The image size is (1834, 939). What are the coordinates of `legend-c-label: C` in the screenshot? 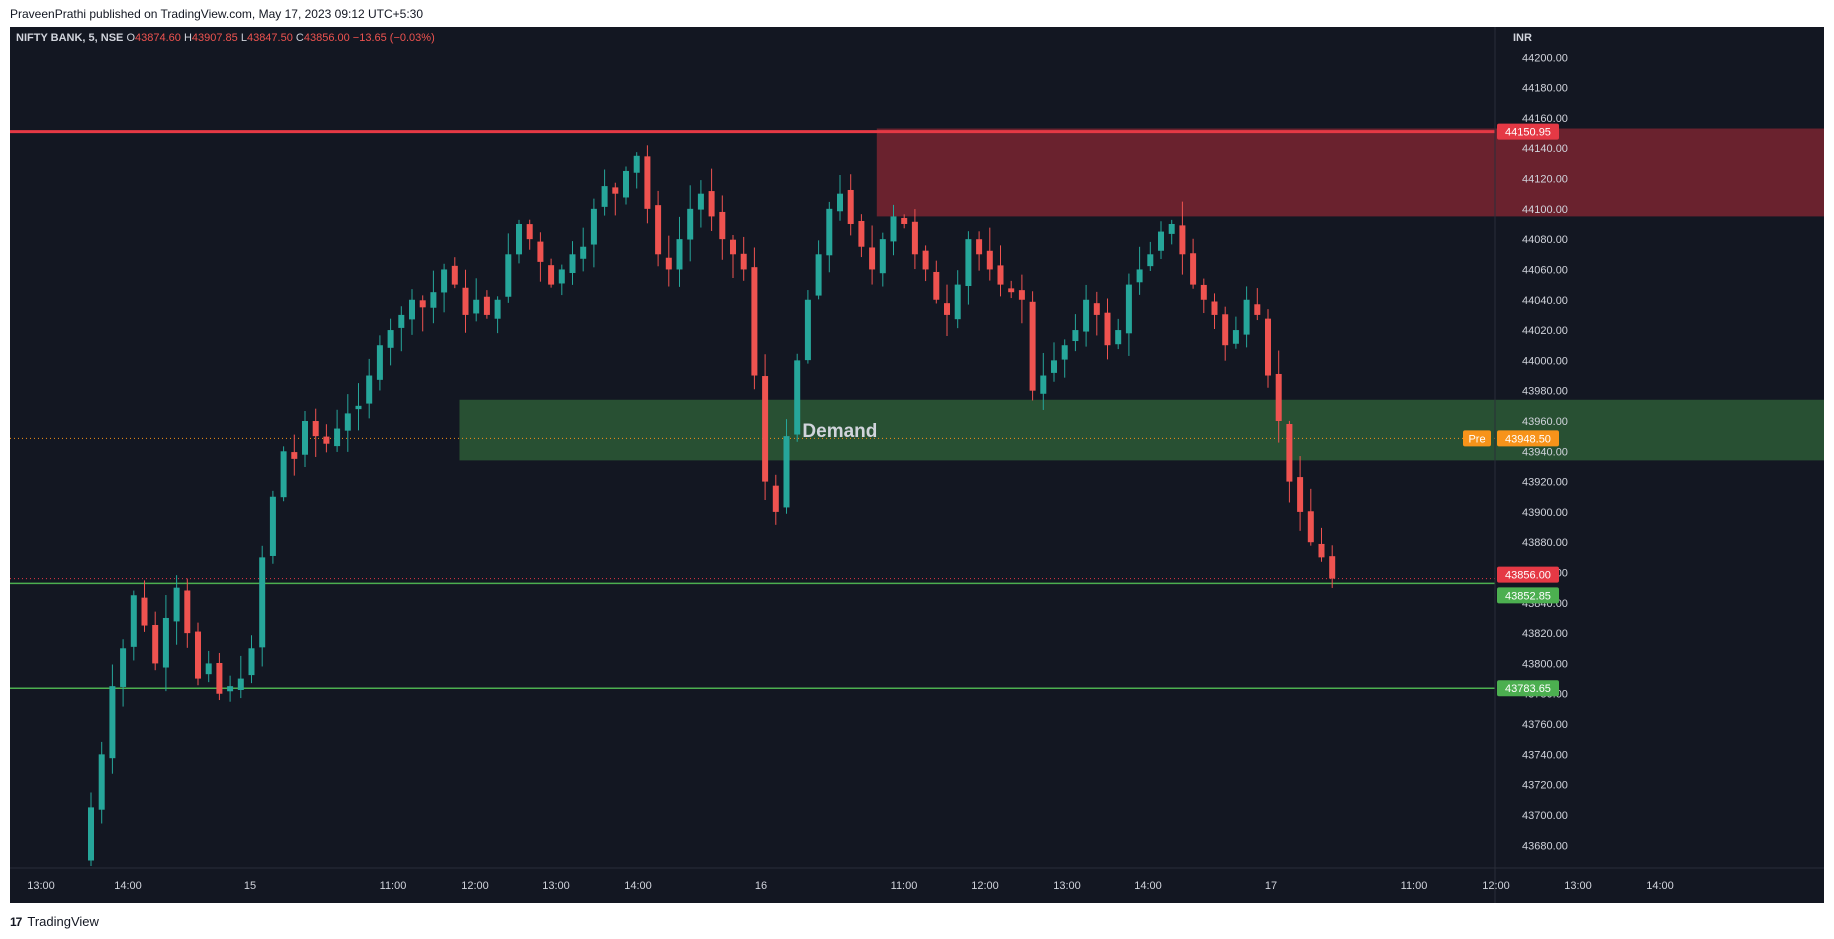 It's located at (300, 38).